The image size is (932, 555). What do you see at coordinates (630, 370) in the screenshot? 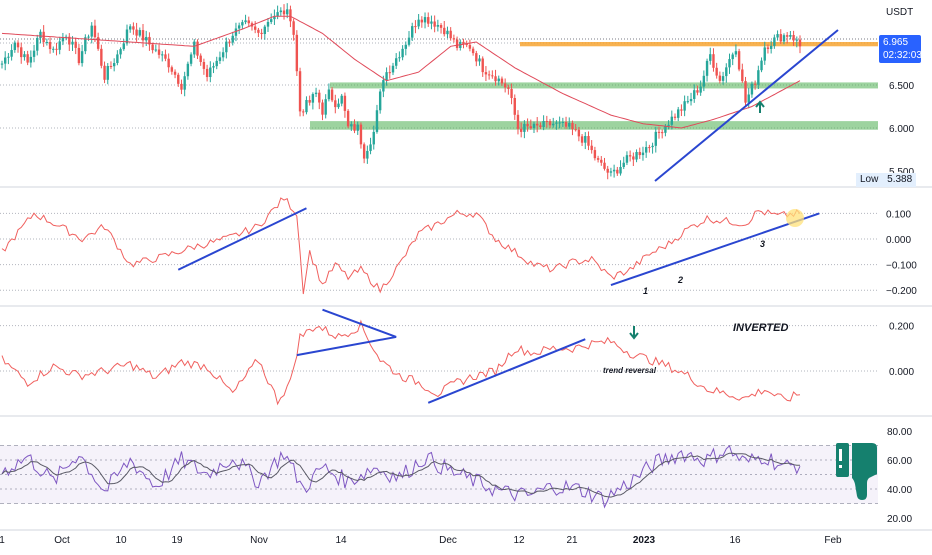
I see `trend-reversal-annotation: trend reversal` at bounding box center [630, 370].